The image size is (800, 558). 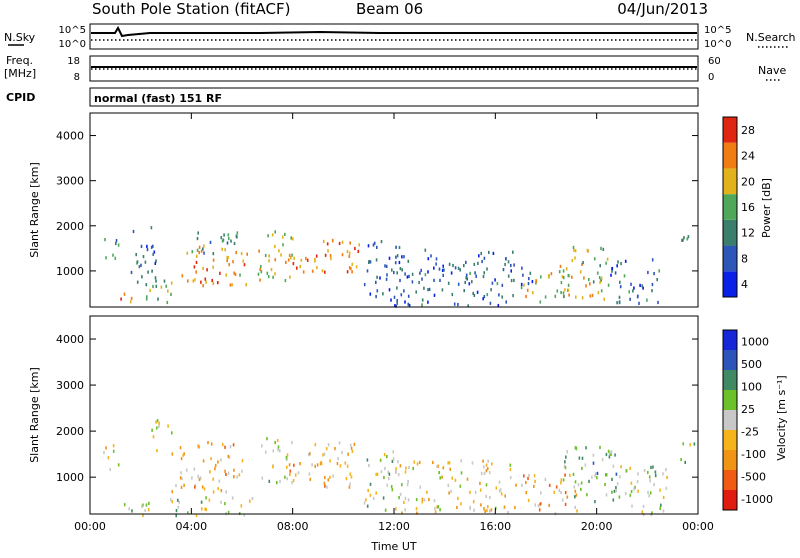 I want to click on y-tick-label: 3000, so click(x=70, y=181).